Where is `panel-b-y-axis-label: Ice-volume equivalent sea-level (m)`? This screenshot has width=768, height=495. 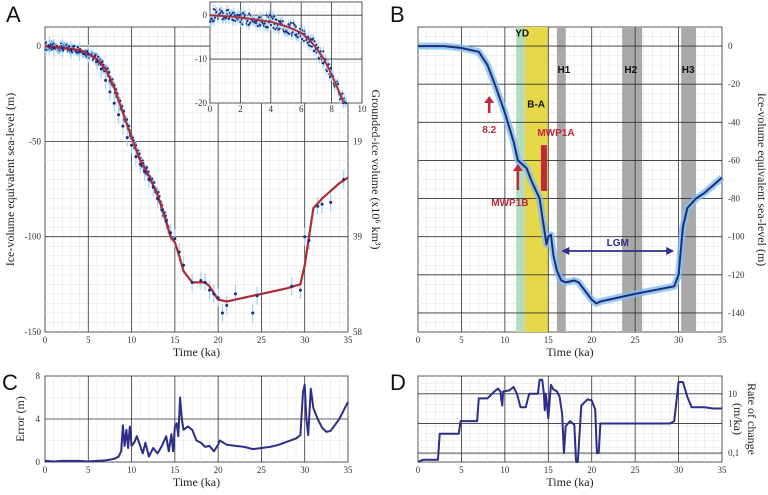 panel-b-y-axis-label: Ice-volume equivalent sea-level (m) is located at coordinates (761, 180).